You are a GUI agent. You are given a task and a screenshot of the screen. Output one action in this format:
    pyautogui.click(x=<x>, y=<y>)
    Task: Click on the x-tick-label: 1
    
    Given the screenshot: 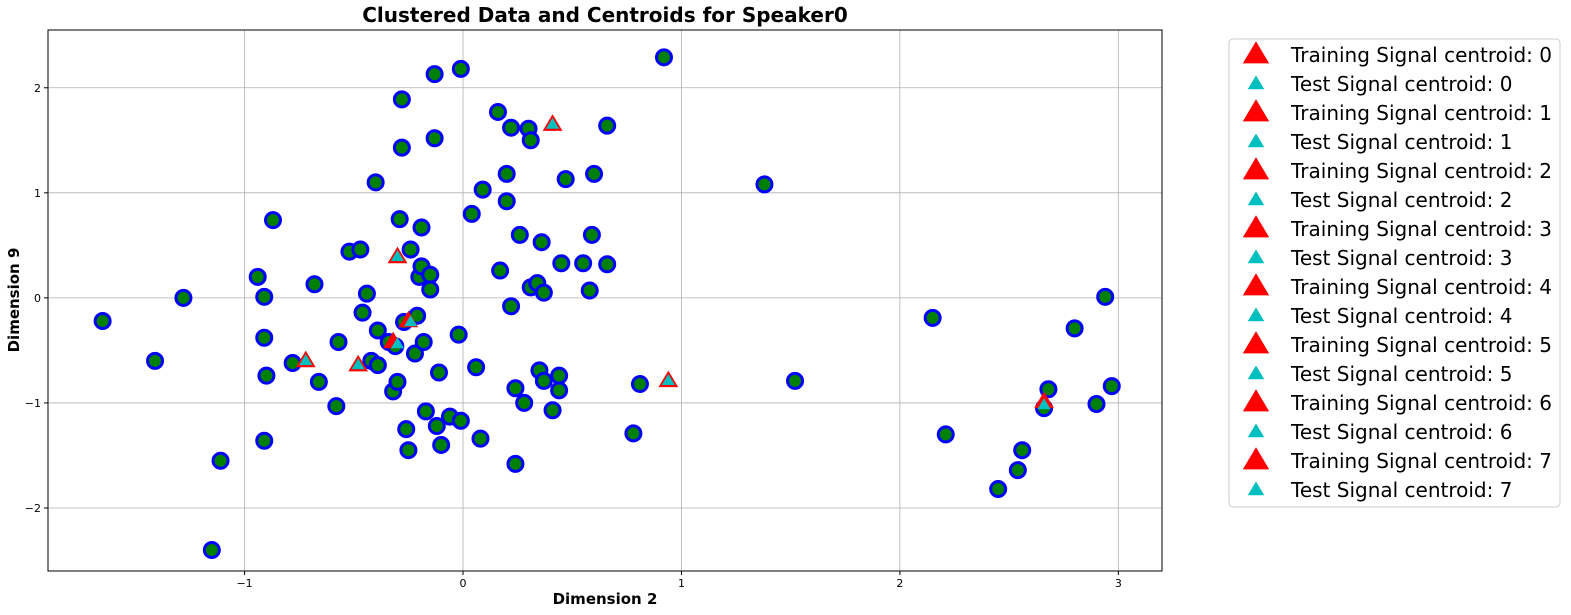 What is the action you would take?
    pyautogui.click(x=681, y=583)
    